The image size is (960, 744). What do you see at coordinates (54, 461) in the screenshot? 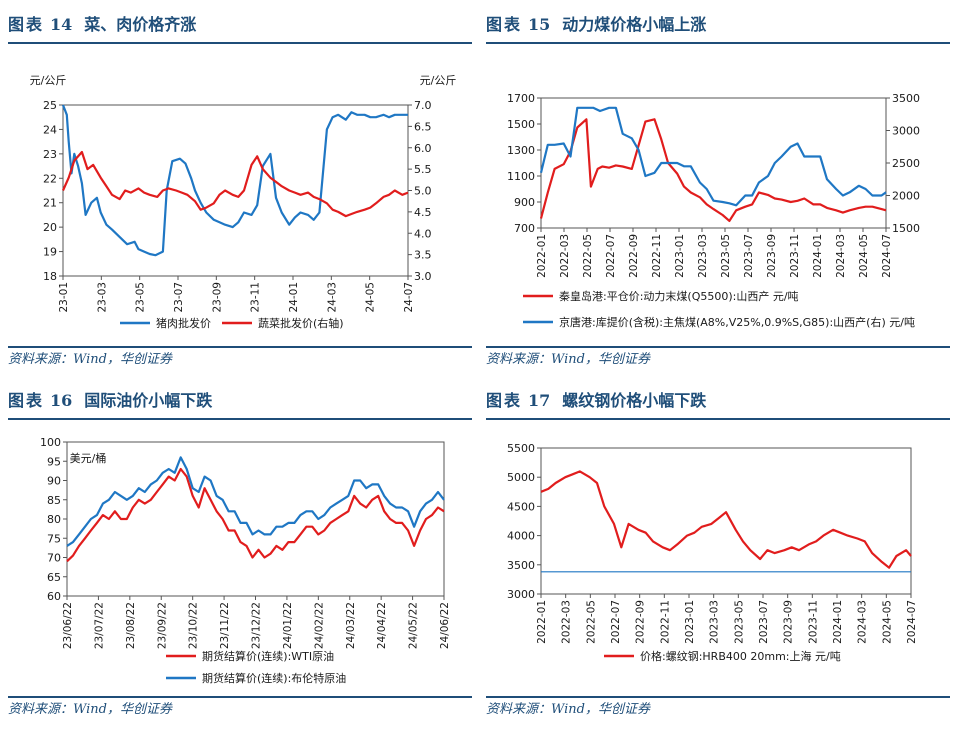
I see `left-tick-label: 95` at bounding box center [54, 461].